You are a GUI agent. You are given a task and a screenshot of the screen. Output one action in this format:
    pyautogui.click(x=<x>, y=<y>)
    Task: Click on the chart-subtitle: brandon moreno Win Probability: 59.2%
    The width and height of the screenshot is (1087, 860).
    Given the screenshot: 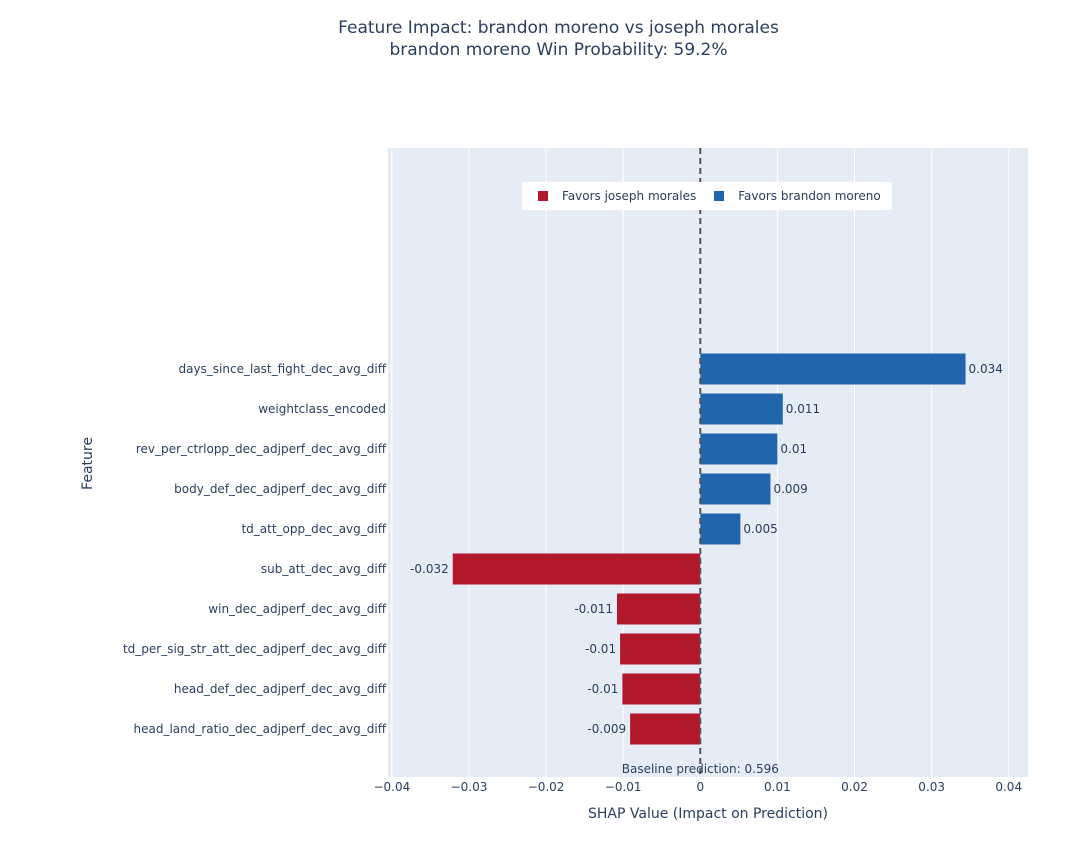 What is the action you would take?
    pyautogui.click(x=558, y=50)
    